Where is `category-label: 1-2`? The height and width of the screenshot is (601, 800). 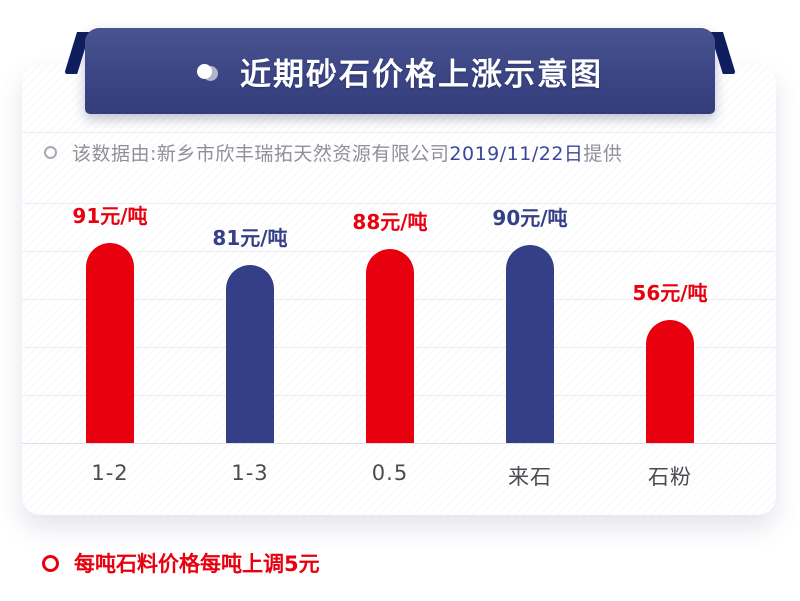
category-label: 1-2 is located at coordinates (110, 473).